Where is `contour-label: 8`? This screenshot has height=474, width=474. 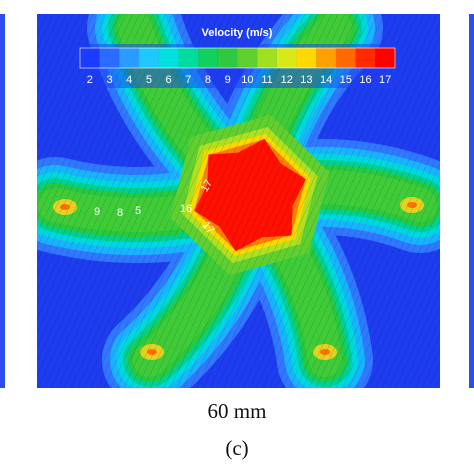
contour-label: 8 is located at coordinates (120, 213).